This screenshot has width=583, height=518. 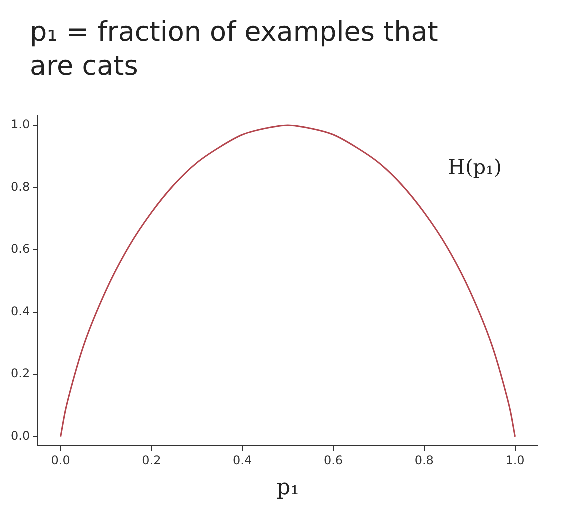 What do you see at coordinates (288, 488) in the screenshot?
I see `x-axis-title: p₁` at bounding box center [288, 488].